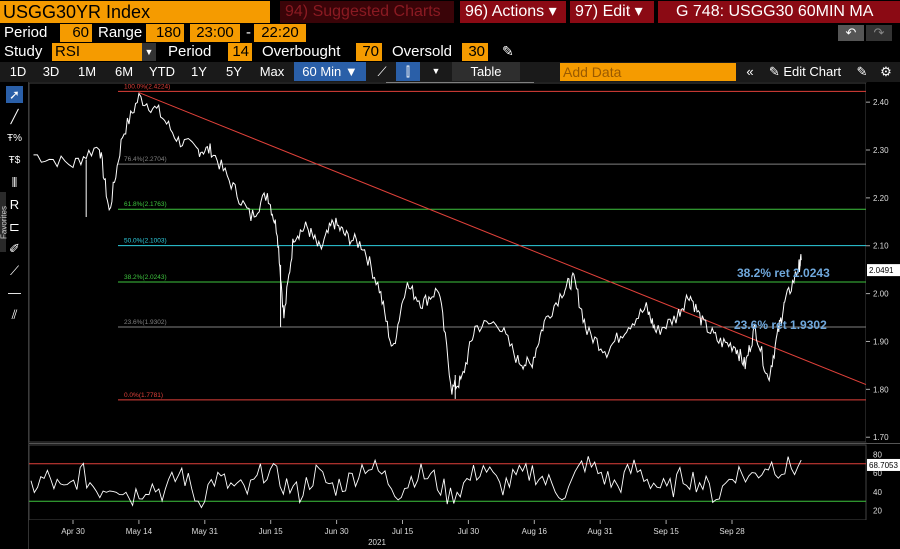 The width and height of the screenshot is (900, 549). What do you see at coordinates (14, 94) in the screenshot?
I see `cursor-icon: ➚` at bounding box center [14, 94].